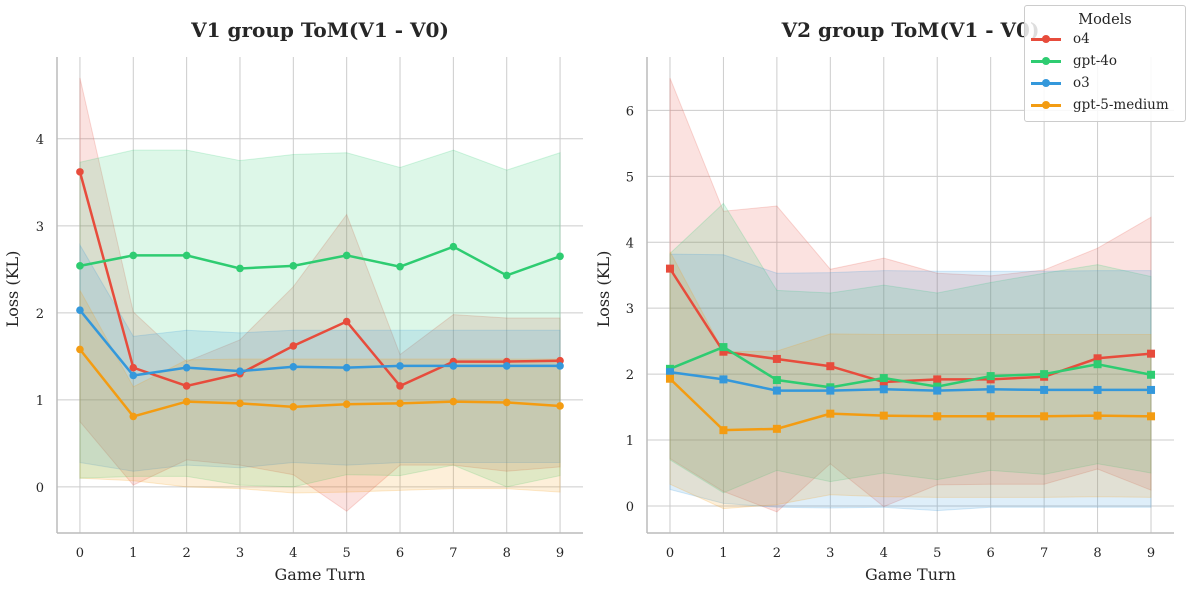 The image size is (1194, 594). I want to click on y-tick-label: 4, so click(630, 243).